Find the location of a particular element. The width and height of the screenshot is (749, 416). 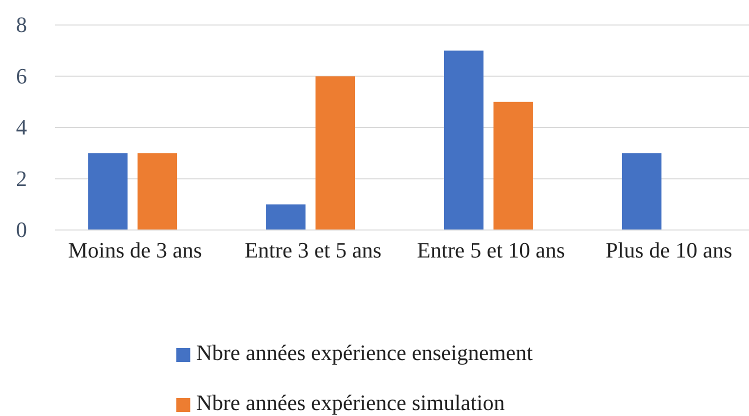

y-tick-label: 4 is located at coordinates (21, 127).